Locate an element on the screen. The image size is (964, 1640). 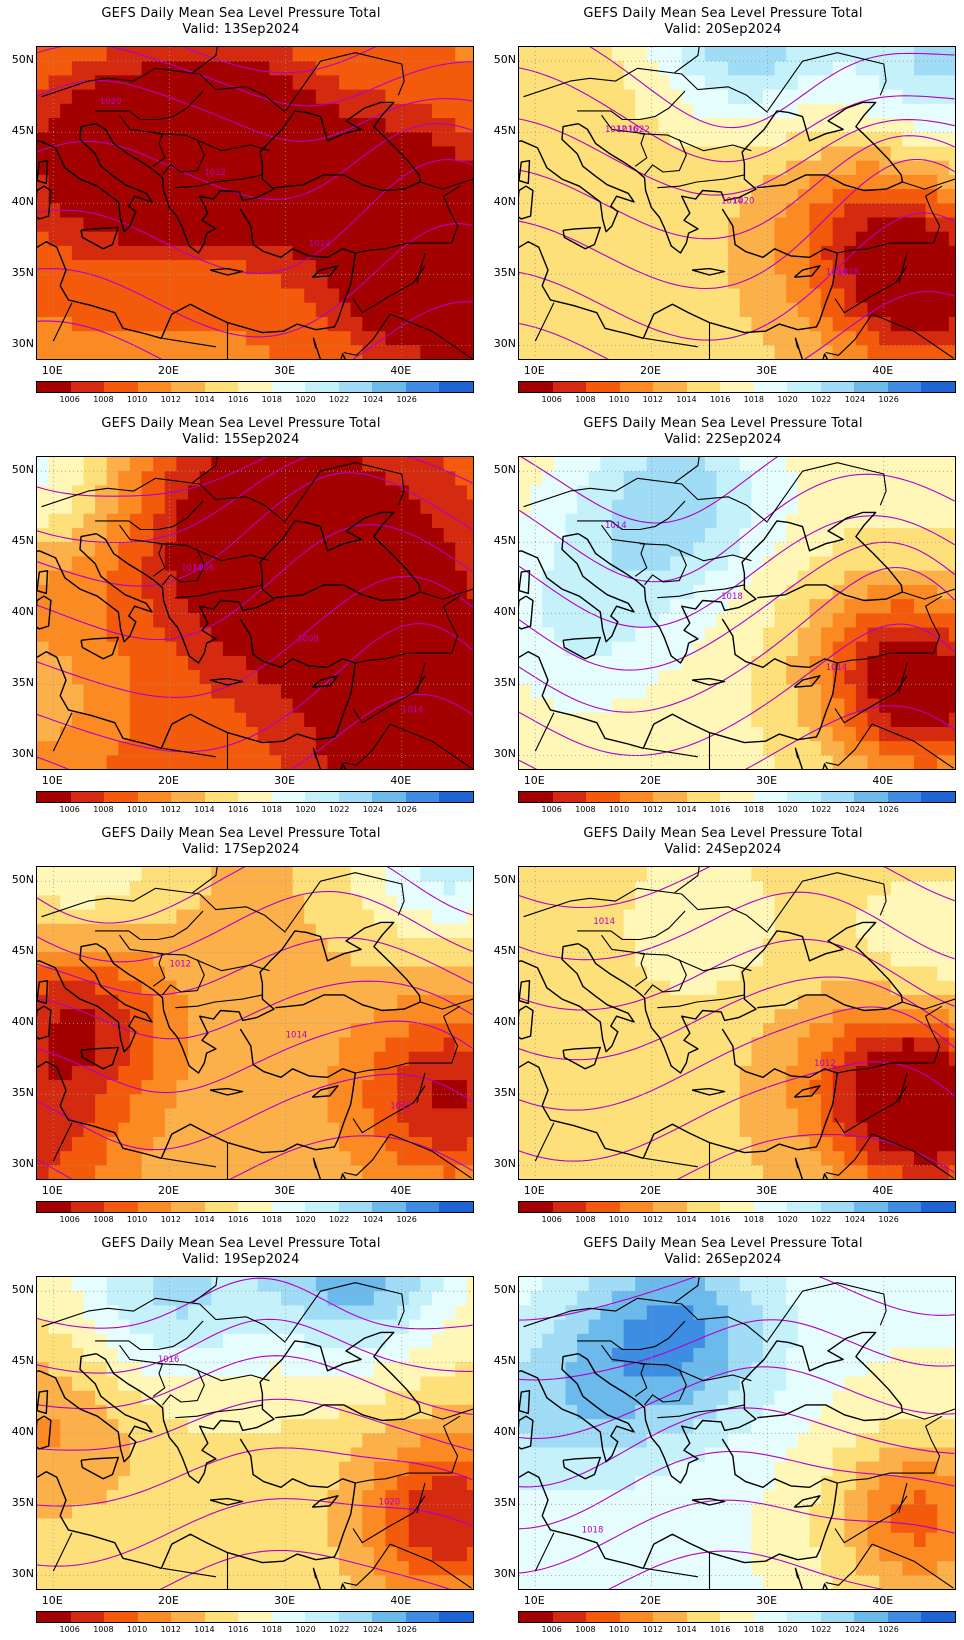
longitude-label: 20E is located at coordinates (650, 780).